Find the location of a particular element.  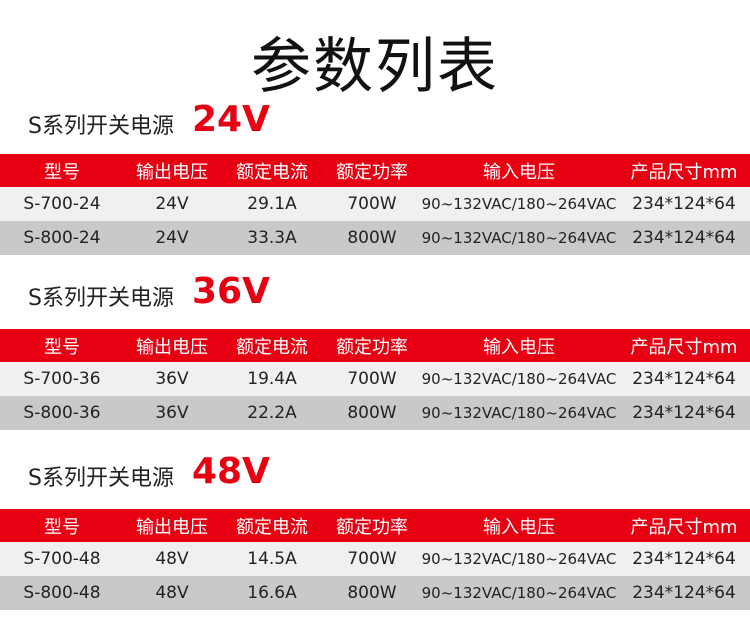

section-title: S系列开关电源 48V is located at coordinates (149, 472).